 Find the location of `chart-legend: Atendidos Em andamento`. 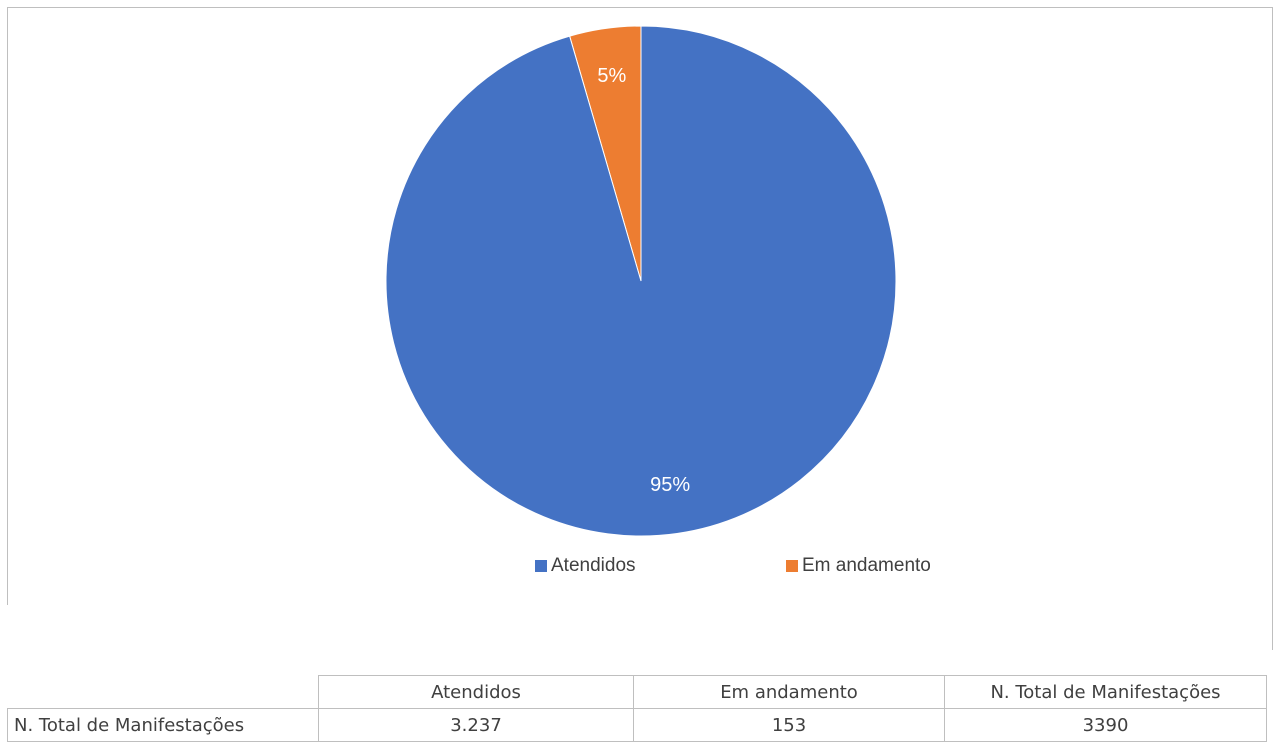

chart-legend: Atendidos Em andamento is located at coordinates (639, 567).